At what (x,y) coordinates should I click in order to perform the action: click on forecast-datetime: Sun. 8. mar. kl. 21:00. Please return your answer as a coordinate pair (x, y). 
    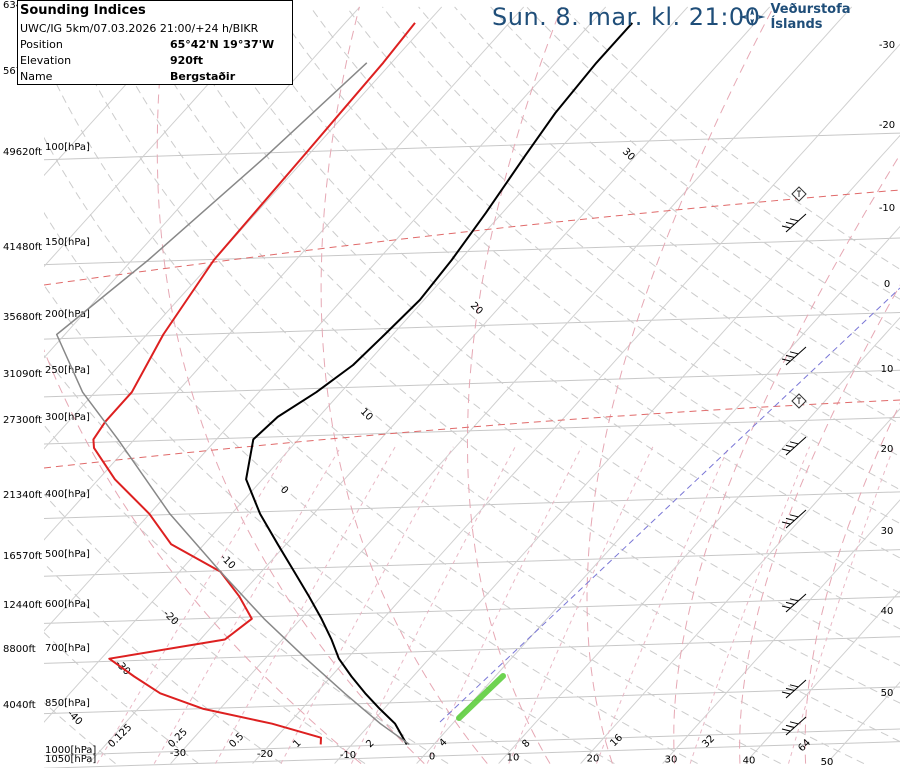
    Looking at the image, I should click on (626, 17).